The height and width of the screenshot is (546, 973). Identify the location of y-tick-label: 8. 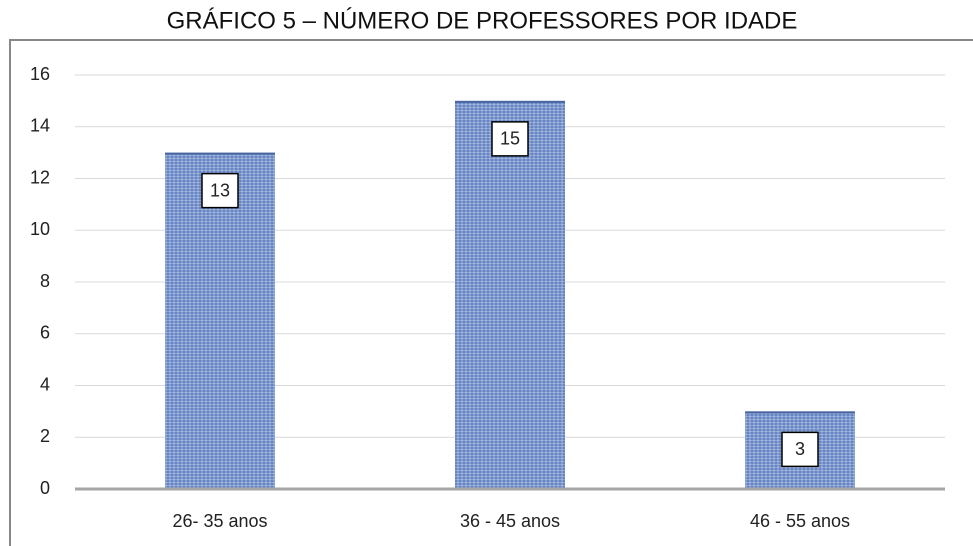
(45, 281).